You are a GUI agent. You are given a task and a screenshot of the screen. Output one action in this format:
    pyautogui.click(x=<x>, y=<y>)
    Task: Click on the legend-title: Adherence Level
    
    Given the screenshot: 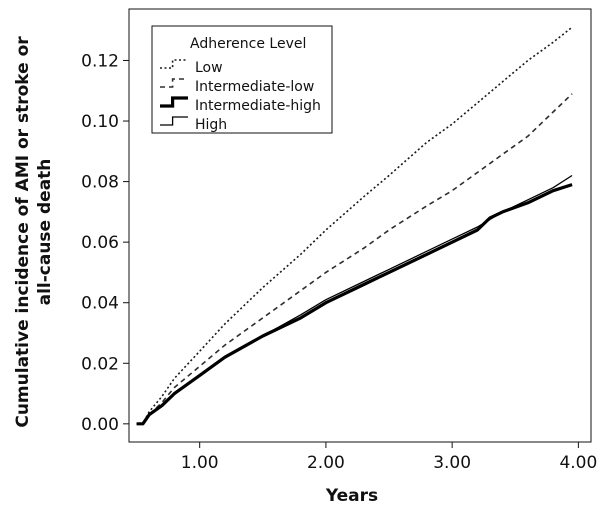 What is the action you would take?
    pyautogui.click(x=248, y=44)
    